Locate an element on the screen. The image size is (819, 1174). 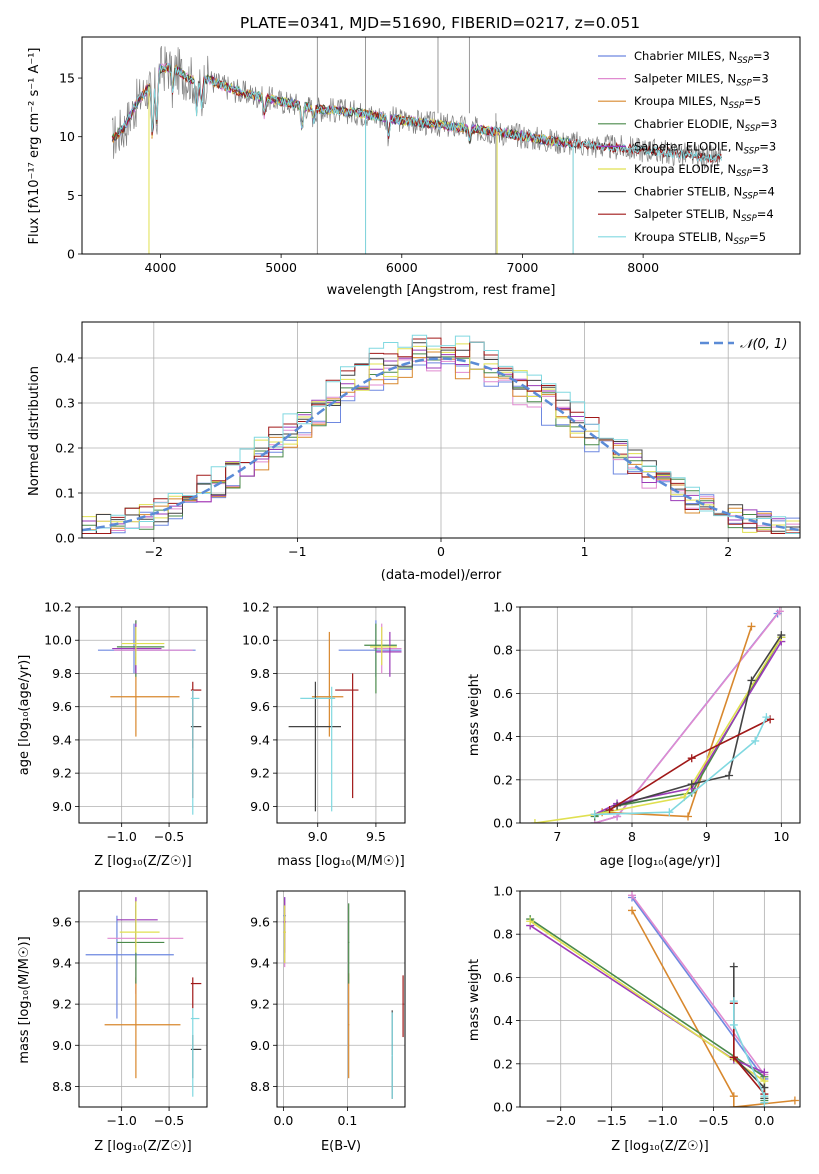
spectrum-legend-label: Salpeter MILES, NSSP=3 is located at coordinates (701, 80).